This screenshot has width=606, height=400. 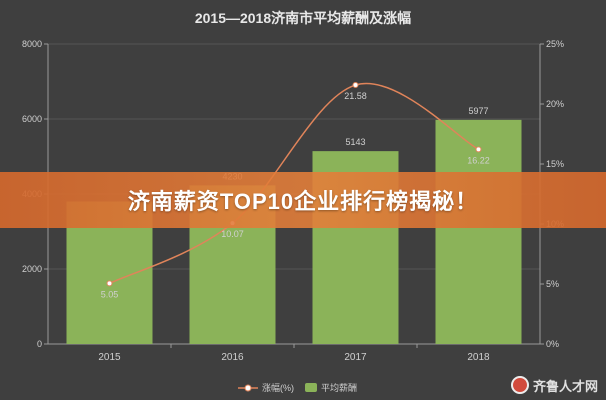 I want to click on chart-title: 2015—2018济南市平均薪酬及涨幅, so click(x=303, y=18).